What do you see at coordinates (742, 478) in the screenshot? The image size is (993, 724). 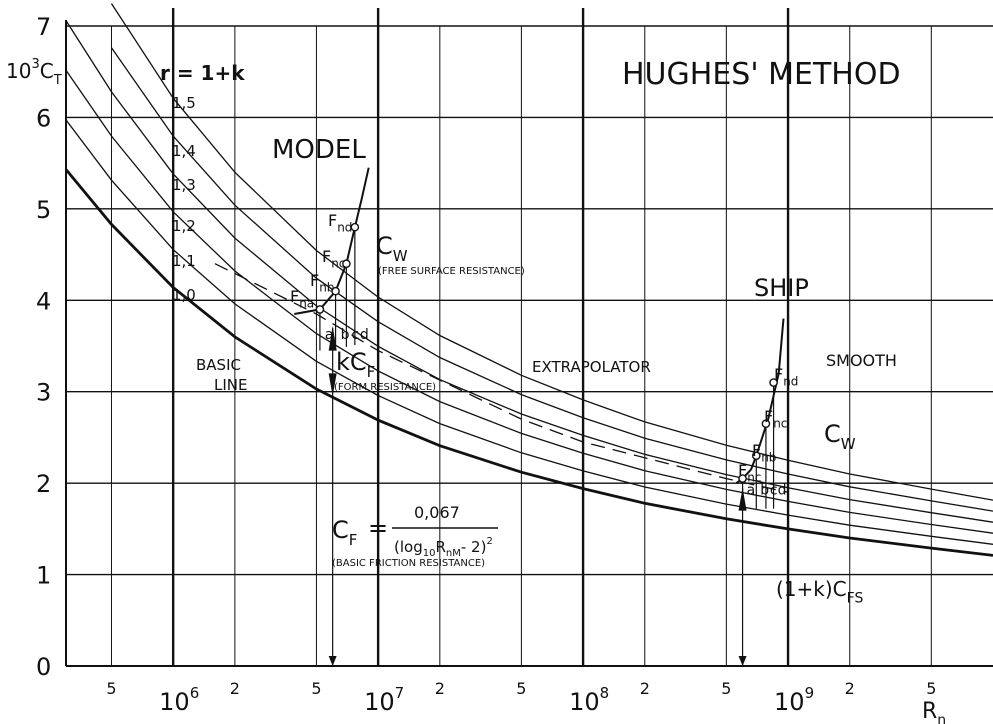 I see `ship-point-a` at bounding box center [742, 478].